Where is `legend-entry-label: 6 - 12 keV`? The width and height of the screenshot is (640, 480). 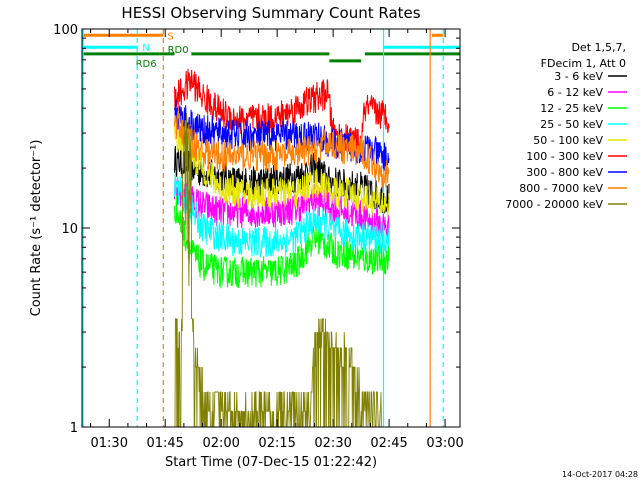
legend-entry-label: 6 - 12 keV is located at coordinates (575, 92).